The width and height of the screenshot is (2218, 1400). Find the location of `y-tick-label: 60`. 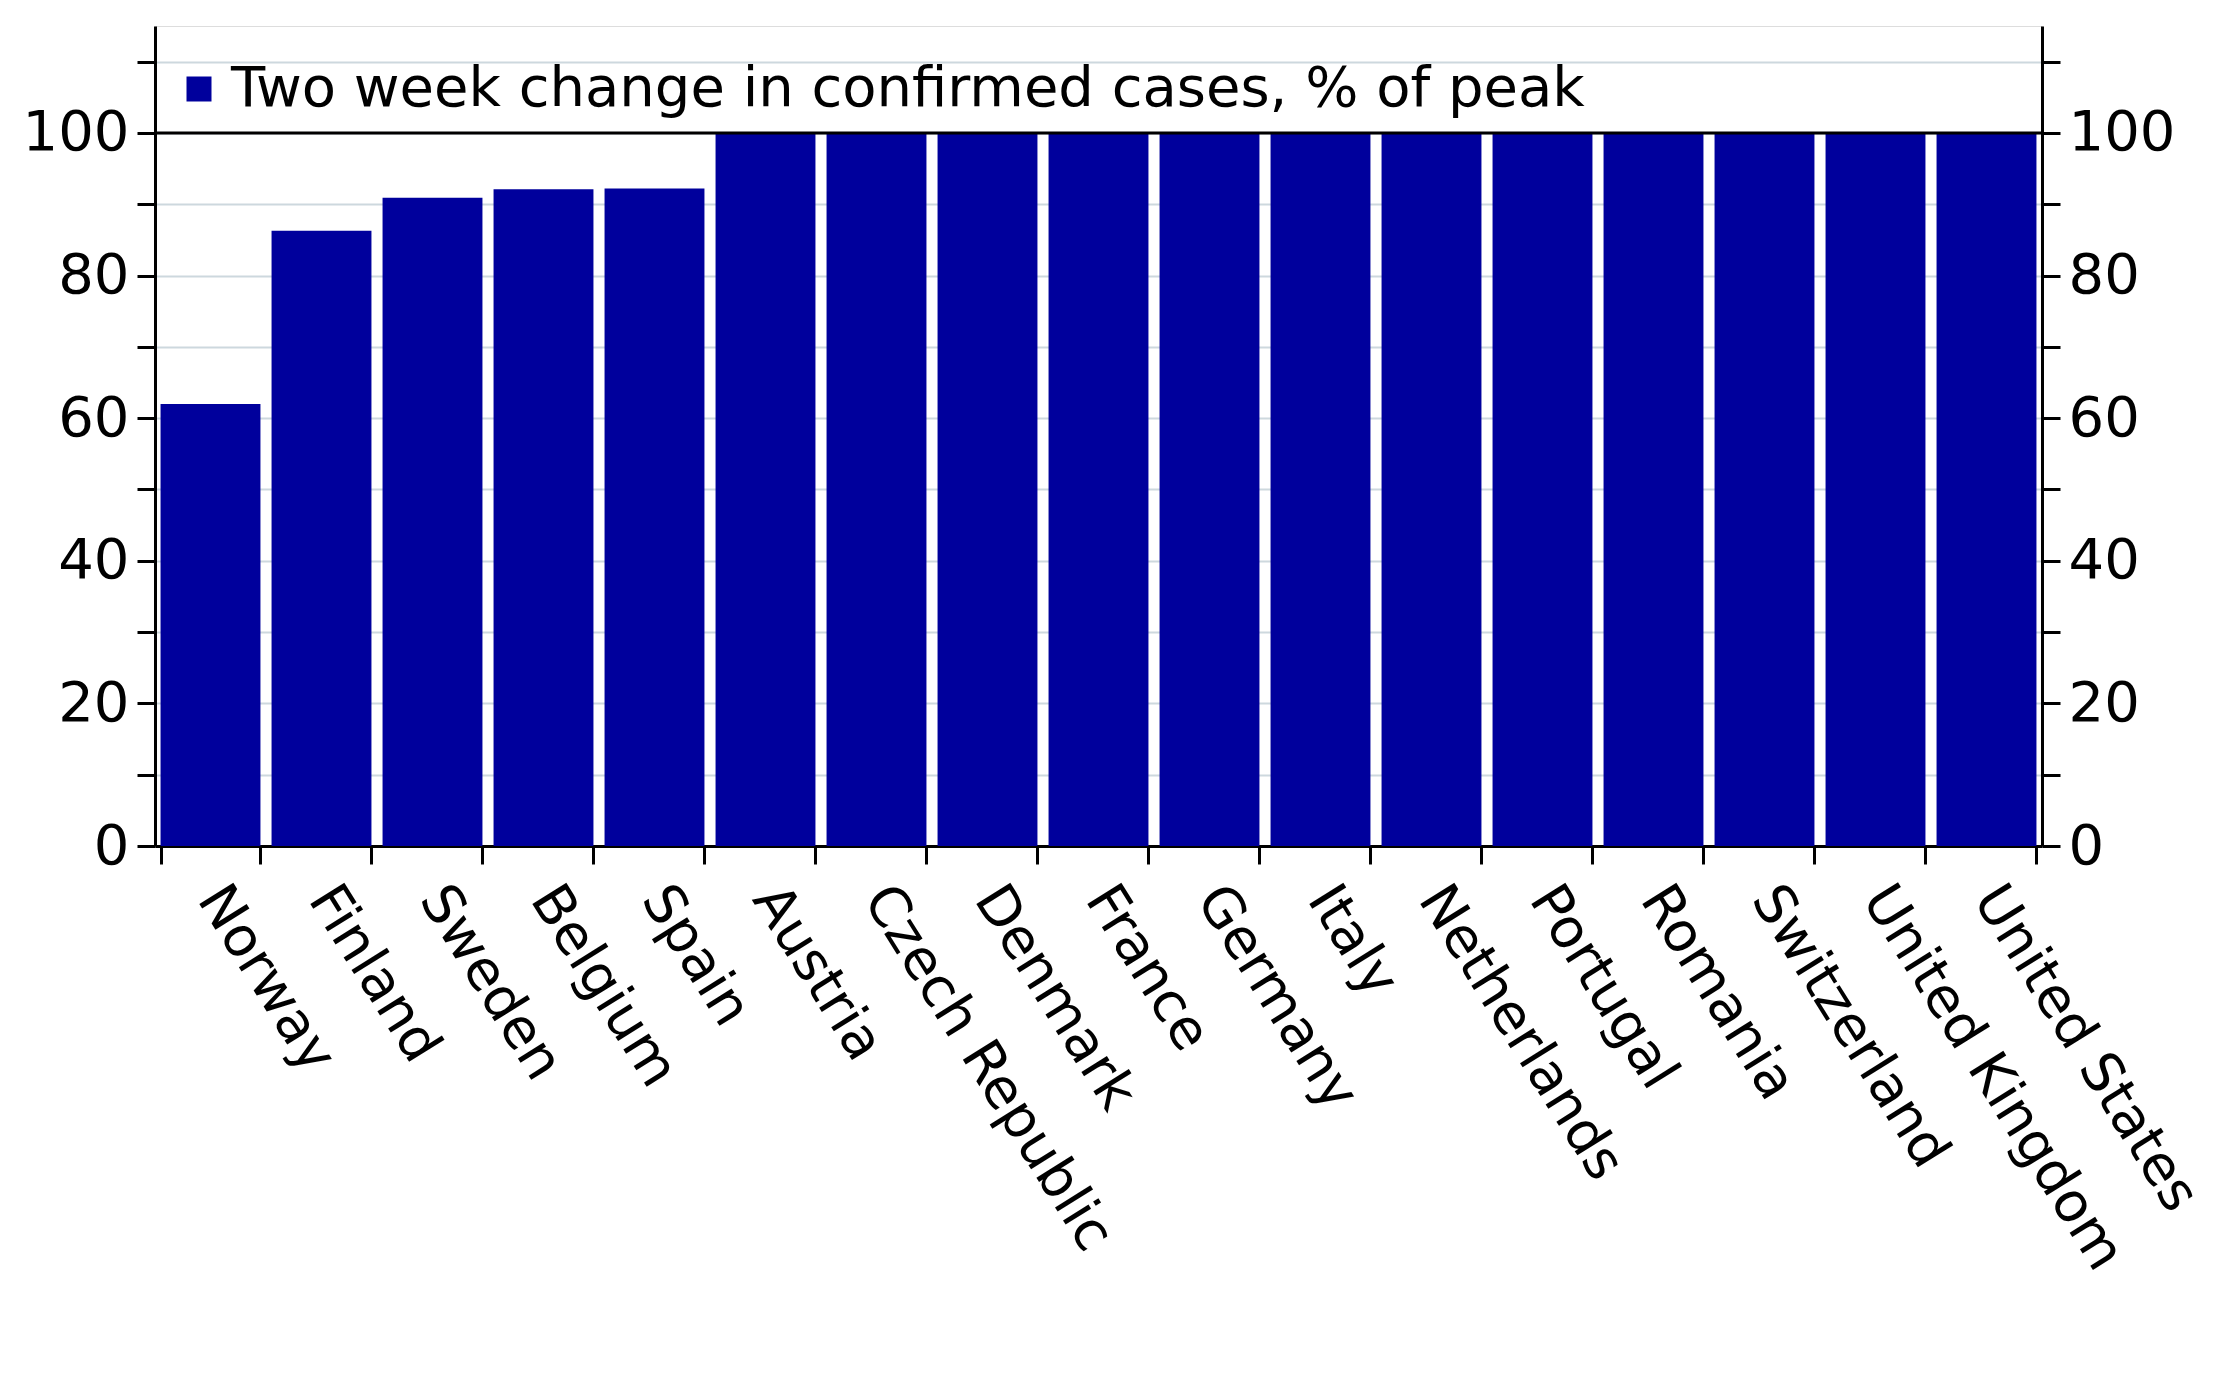

y-tick-label: 60 is located at coordinates (94, 416).